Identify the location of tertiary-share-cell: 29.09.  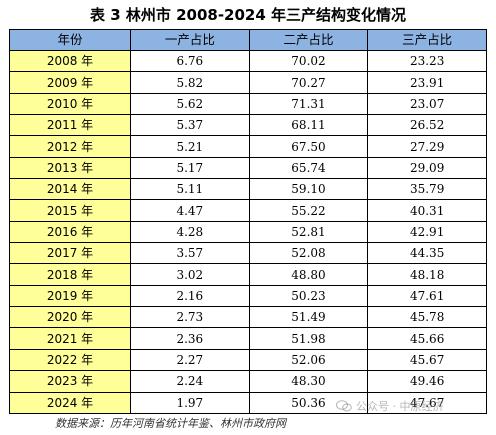
(427, 168).